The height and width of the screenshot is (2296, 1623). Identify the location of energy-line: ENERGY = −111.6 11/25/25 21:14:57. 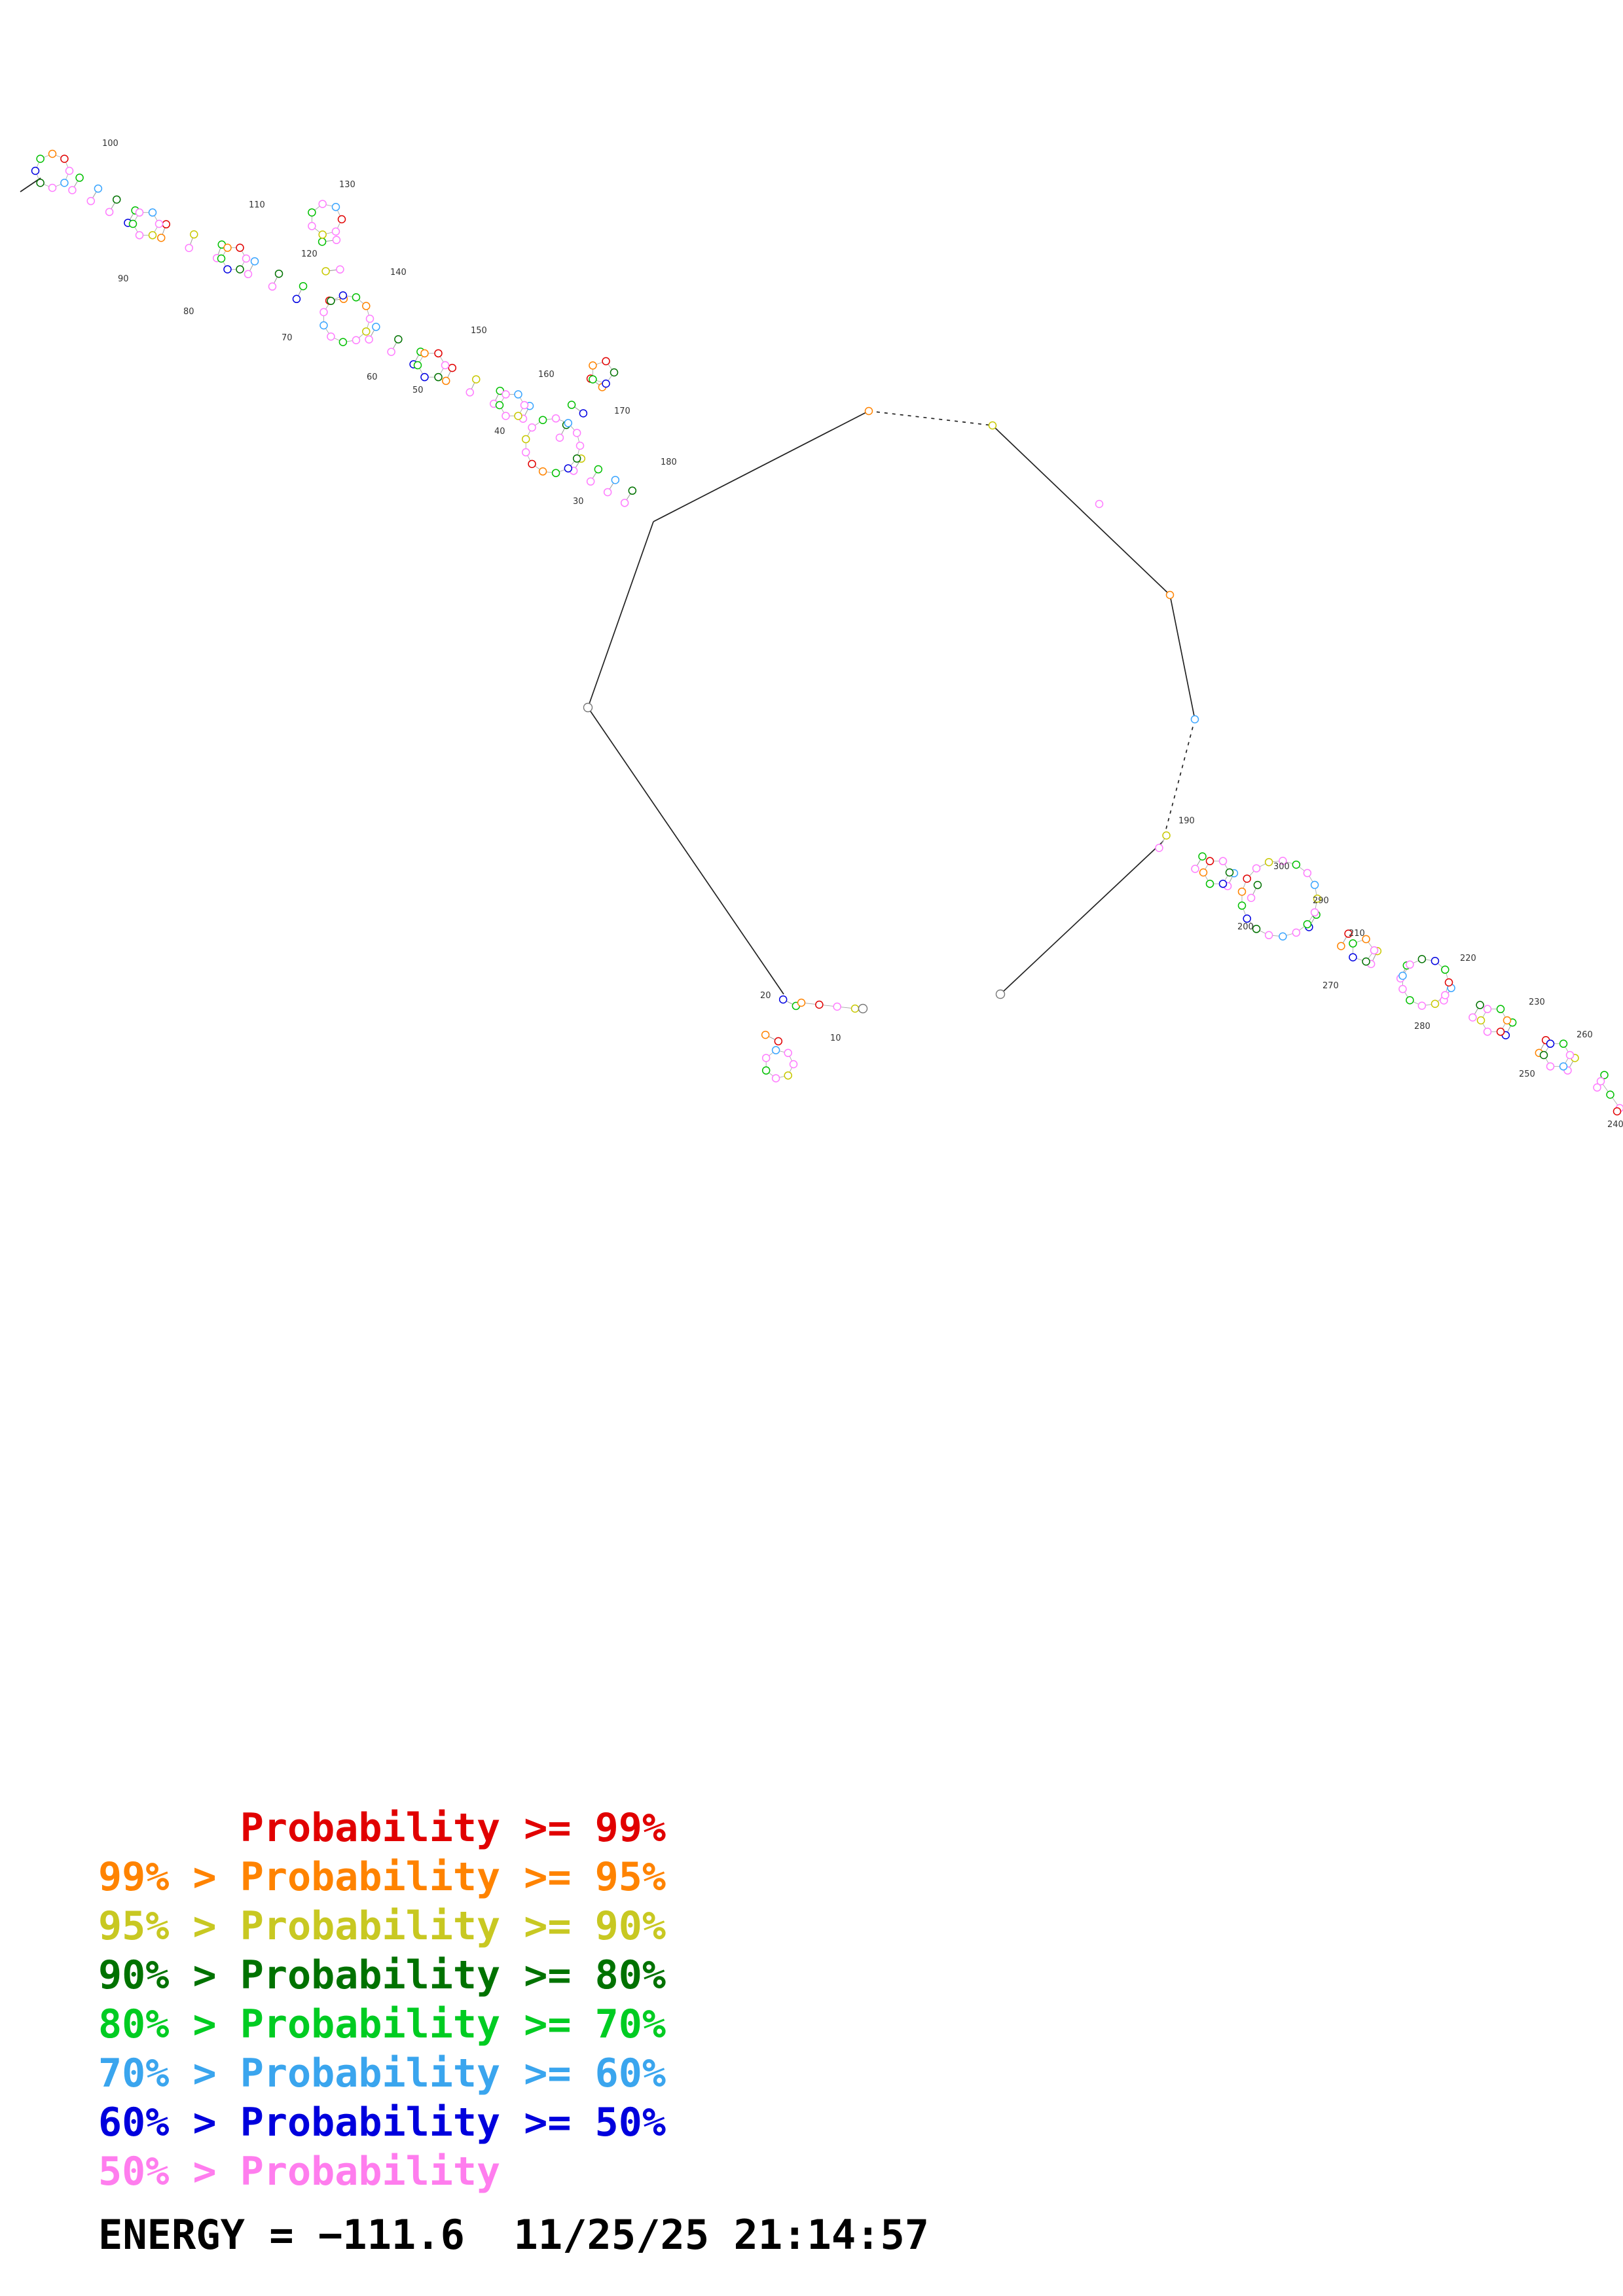
(514, 2235).